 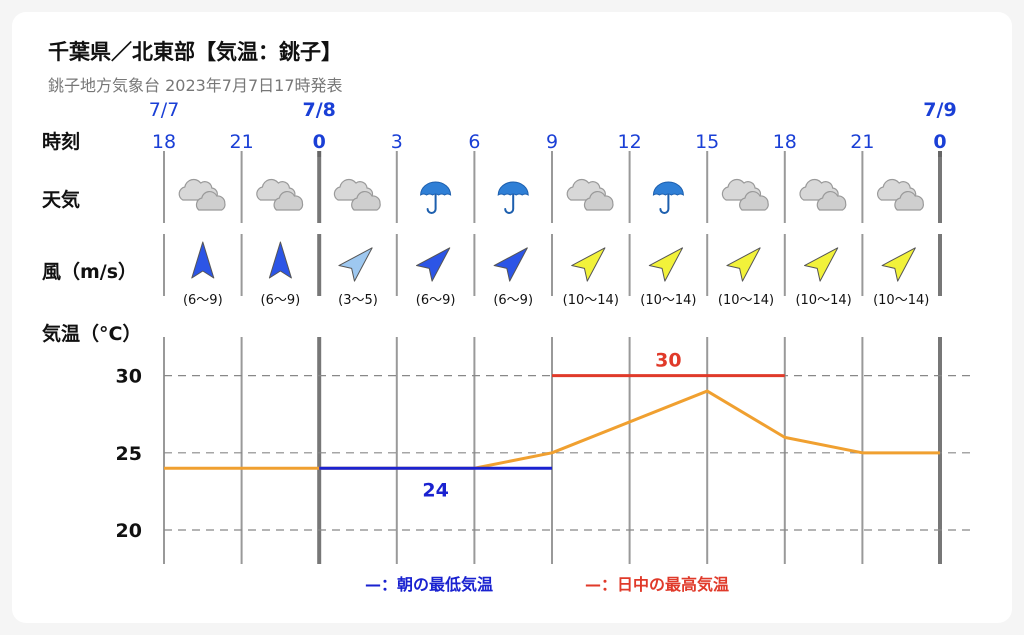 What do you see at coordinates (129, 377) in the screenshot?
I see `y-tick-label: 30` at bounding box center [129, 377].